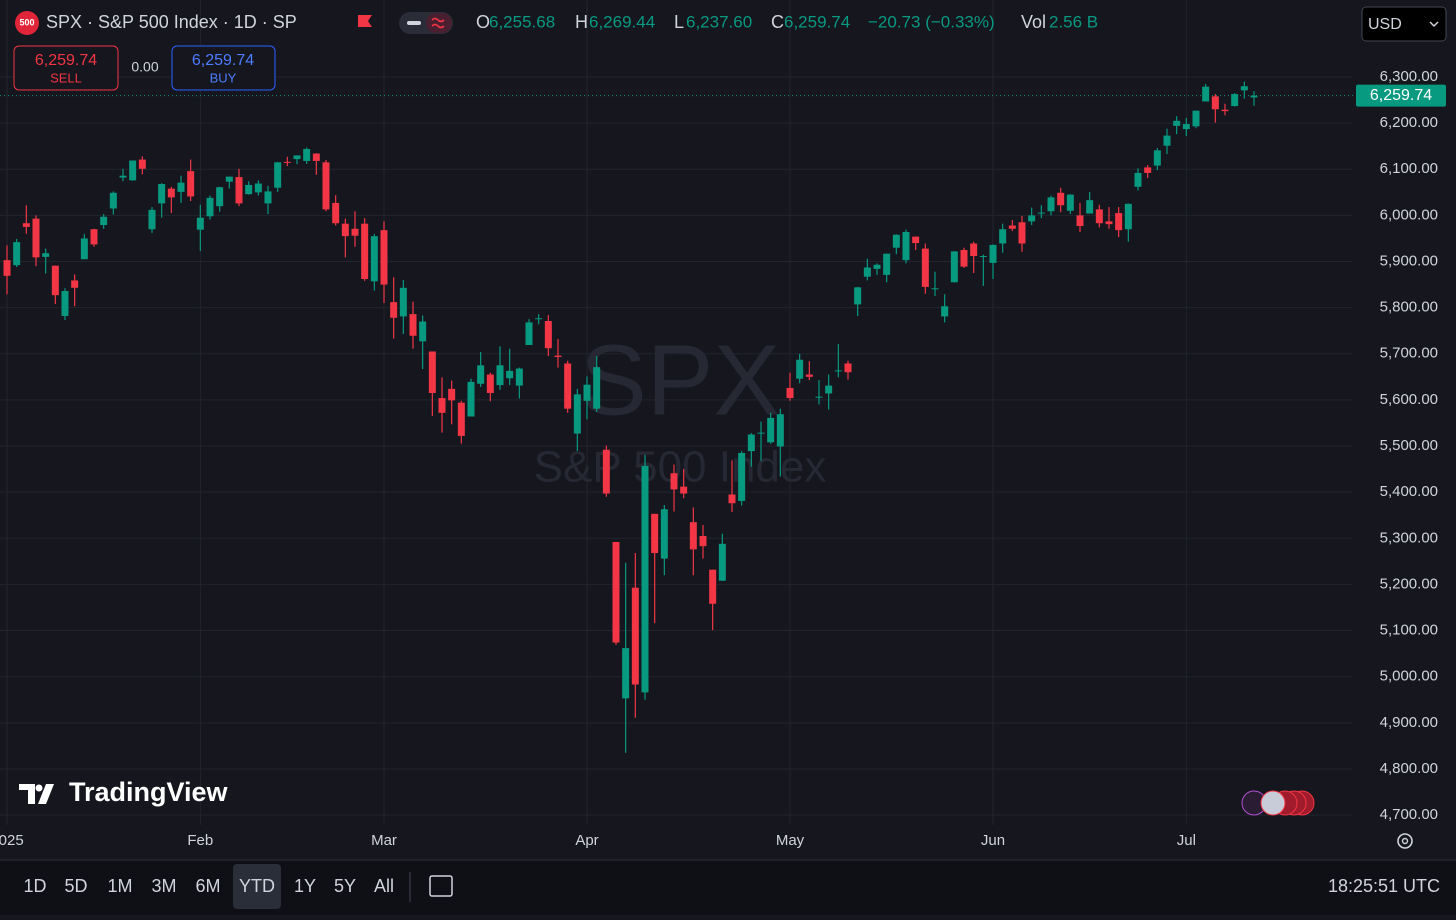 The image size is (1456, 920). I want to click on range-button: 6M, so click(207, 886).